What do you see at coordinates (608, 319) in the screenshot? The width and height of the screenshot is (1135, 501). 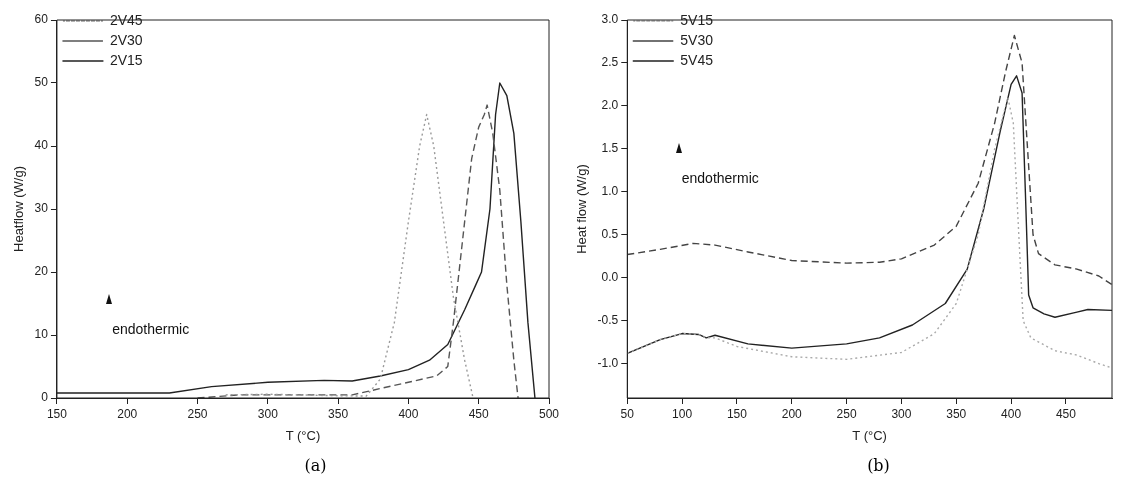 I see `y-tick-label: -0.5` at bounding box center [608, 319].